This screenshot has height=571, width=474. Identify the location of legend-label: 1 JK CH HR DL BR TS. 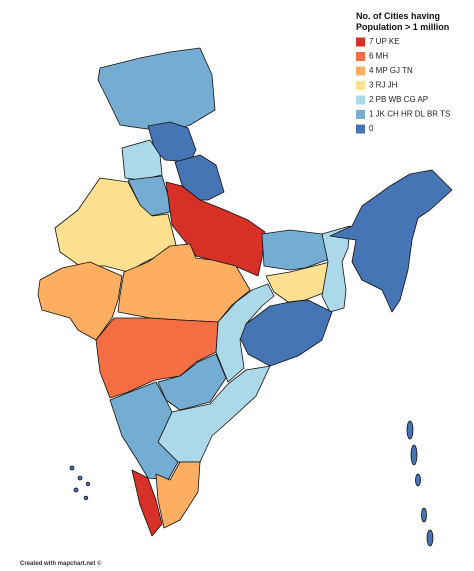
(409, 114).